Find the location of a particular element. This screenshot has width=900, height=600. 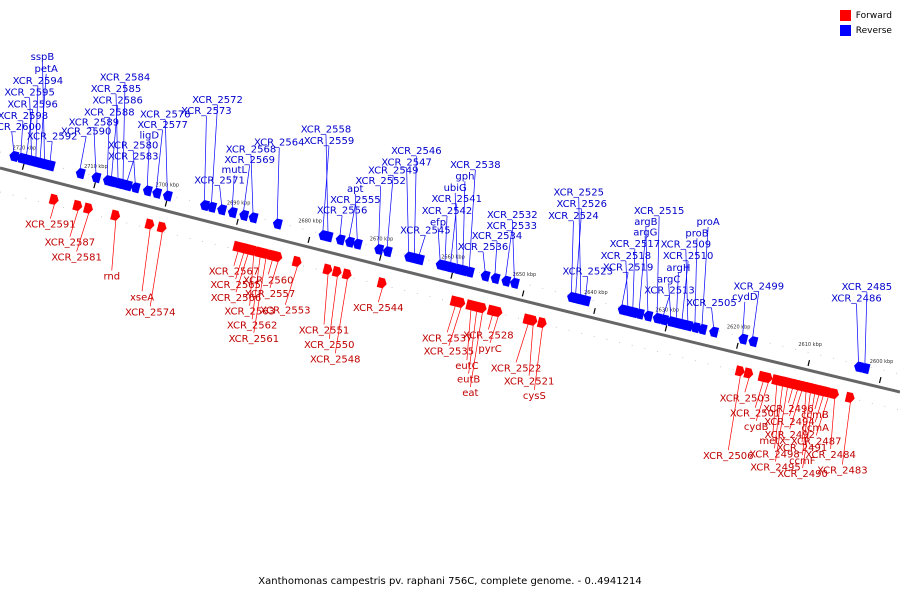

reverse-gene-label: argH is located at coordinates (678, 268).